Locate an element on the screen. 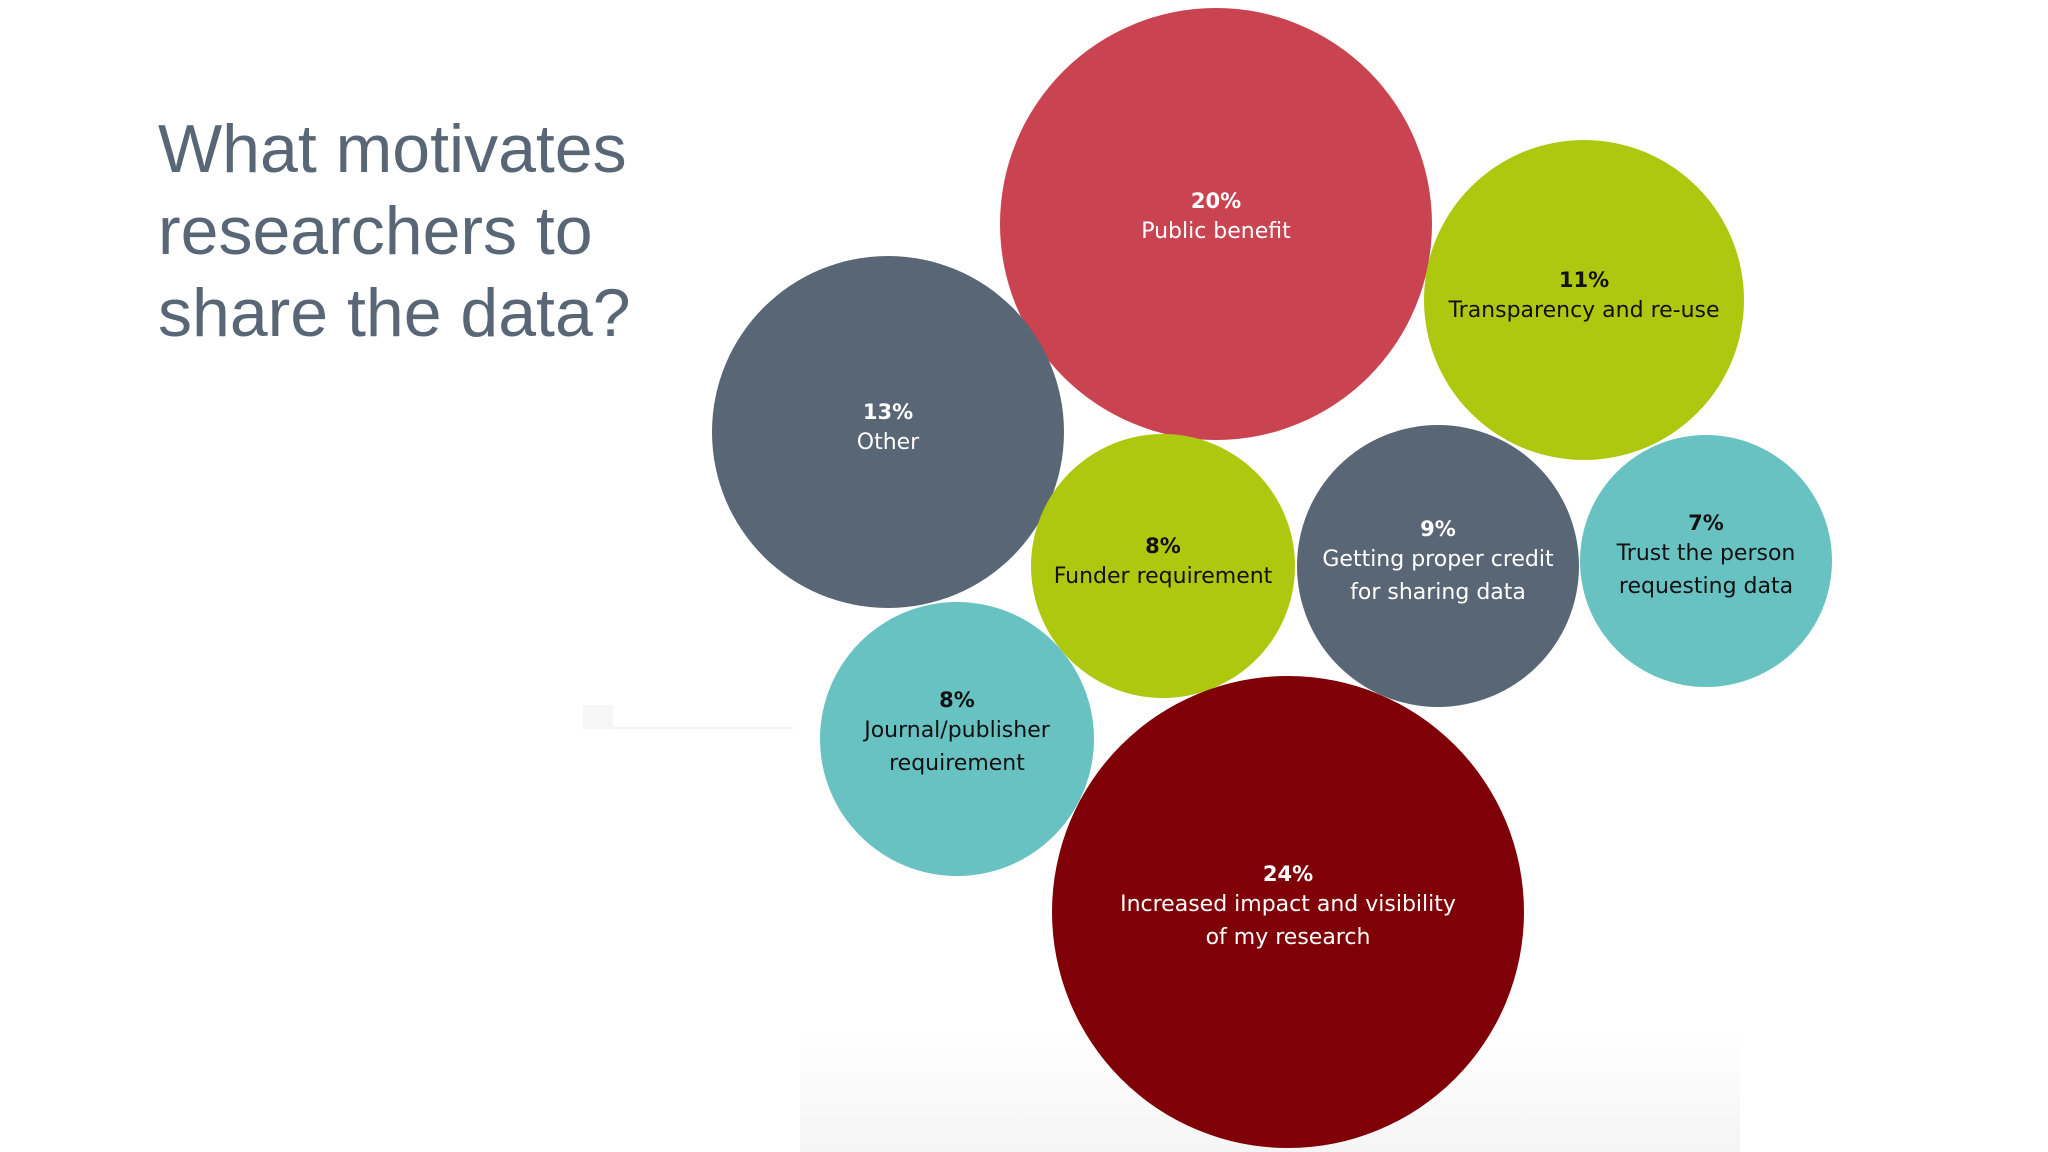 Image resolution: width=2048 pixels, height=1152 pixels. bubble-7-label-line-2: requirement is located at coordinates (957, 763).